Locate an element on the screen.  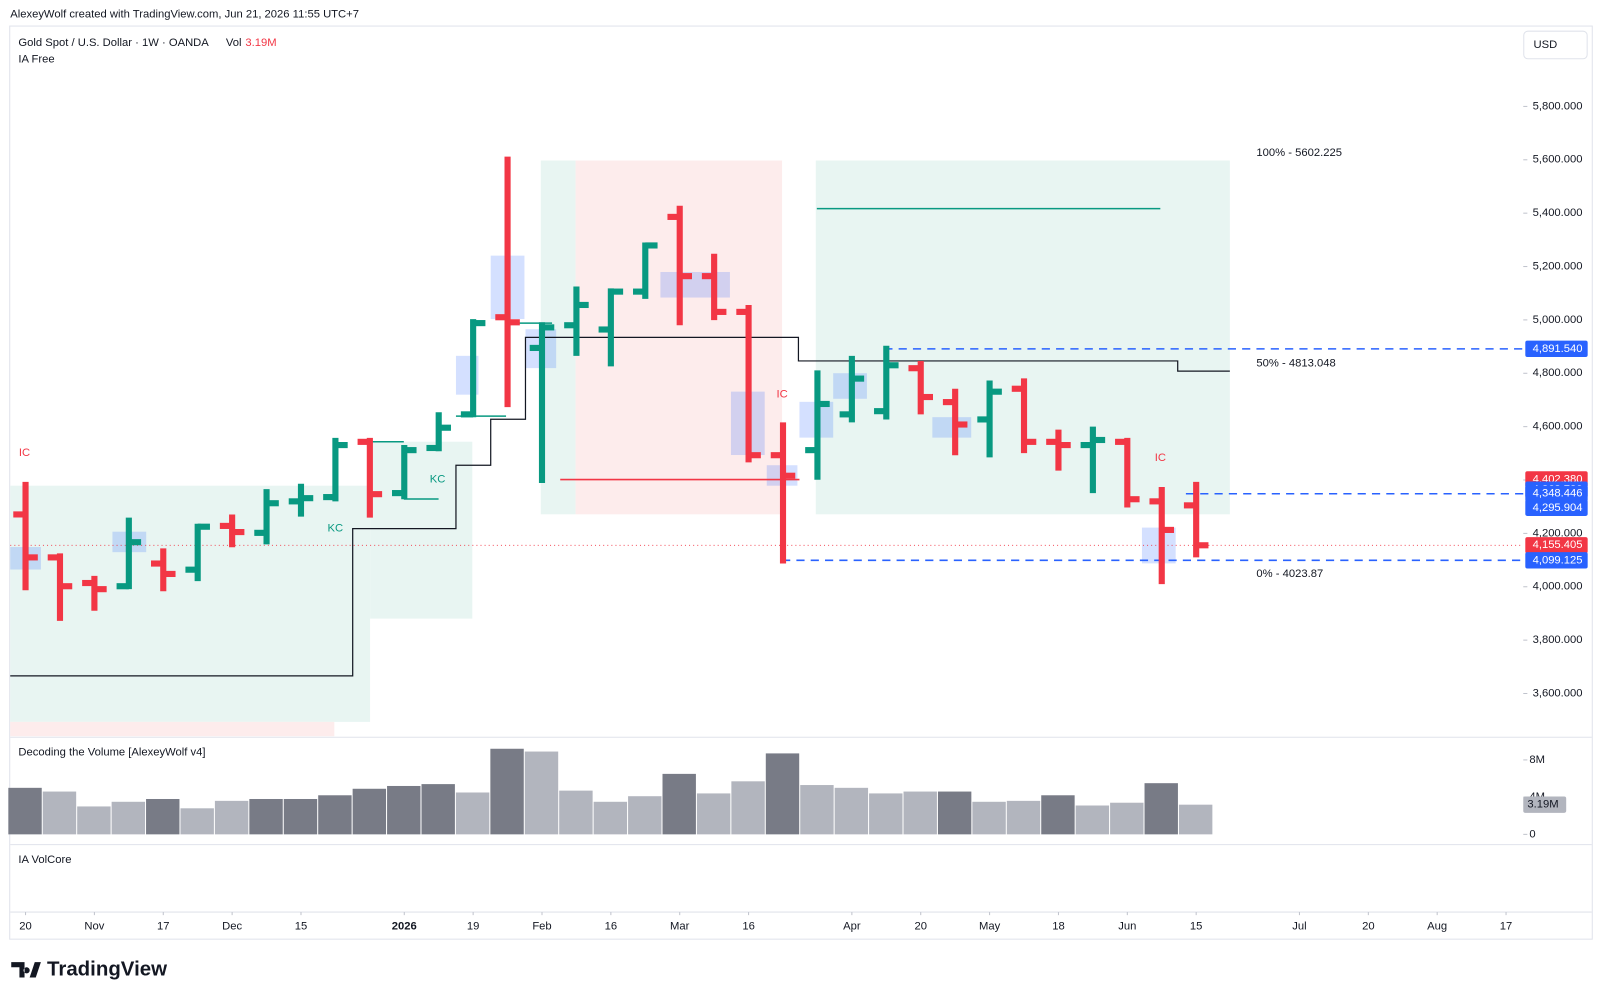
indicator-title: IA Free is located at coordinates (36, 59).